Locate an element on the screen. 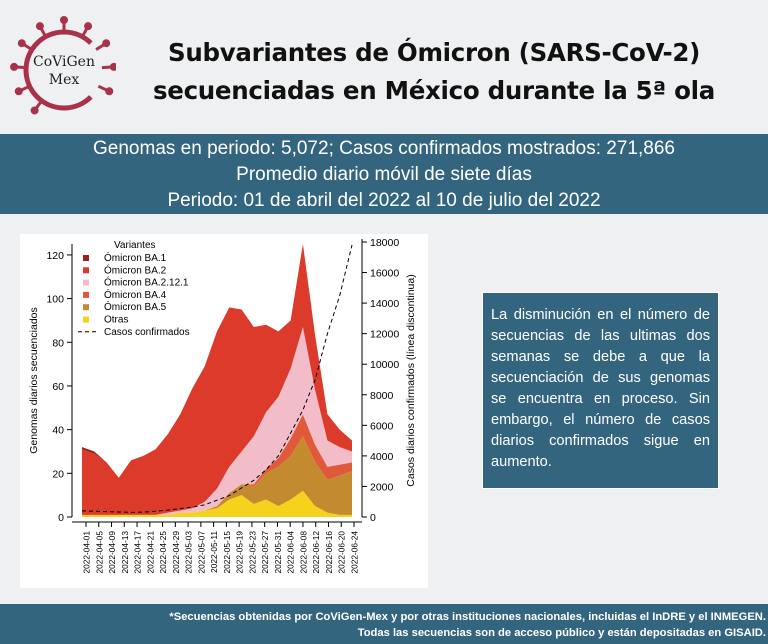  legend-label: Ómicron BA.2 is located at coordinates (135, 269).